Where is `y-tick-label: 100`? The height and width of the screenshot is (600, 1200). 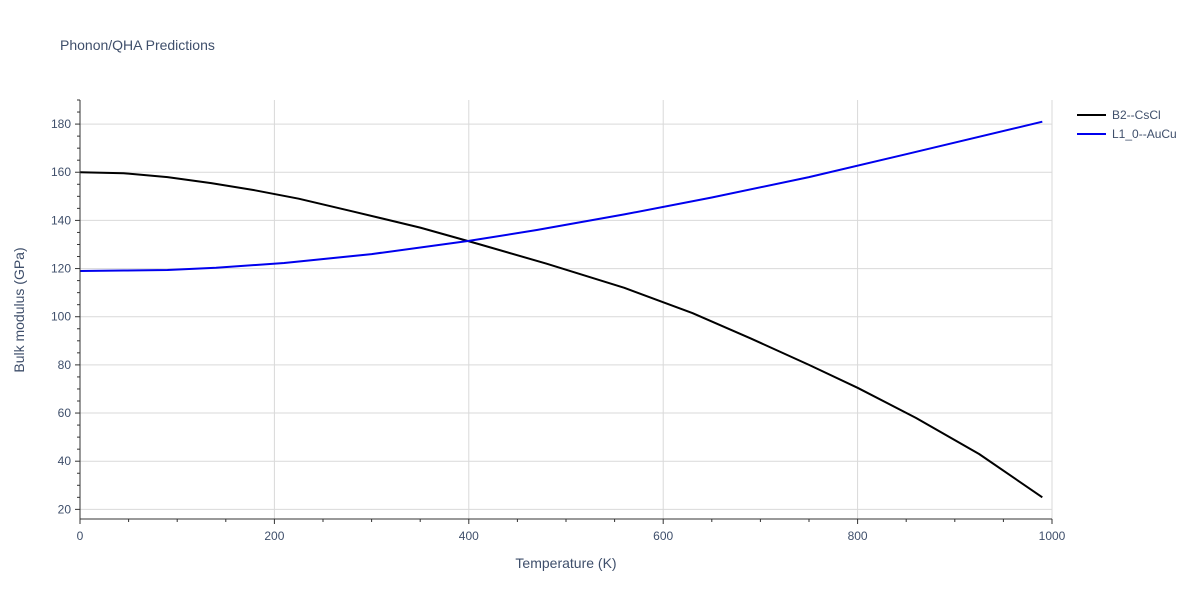 y-tick-label: 100 is located at coordinates (61, 317).